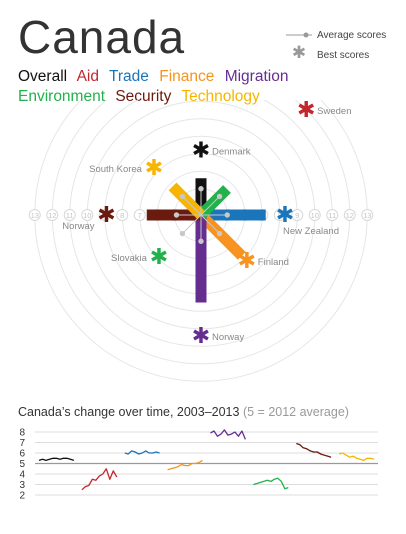 The height and width of the screenshot is (534, 406). What do you see at coordinates (201, 189) in the screenshot?
I see `average-dot-overall` at bounding box center [201, 189].